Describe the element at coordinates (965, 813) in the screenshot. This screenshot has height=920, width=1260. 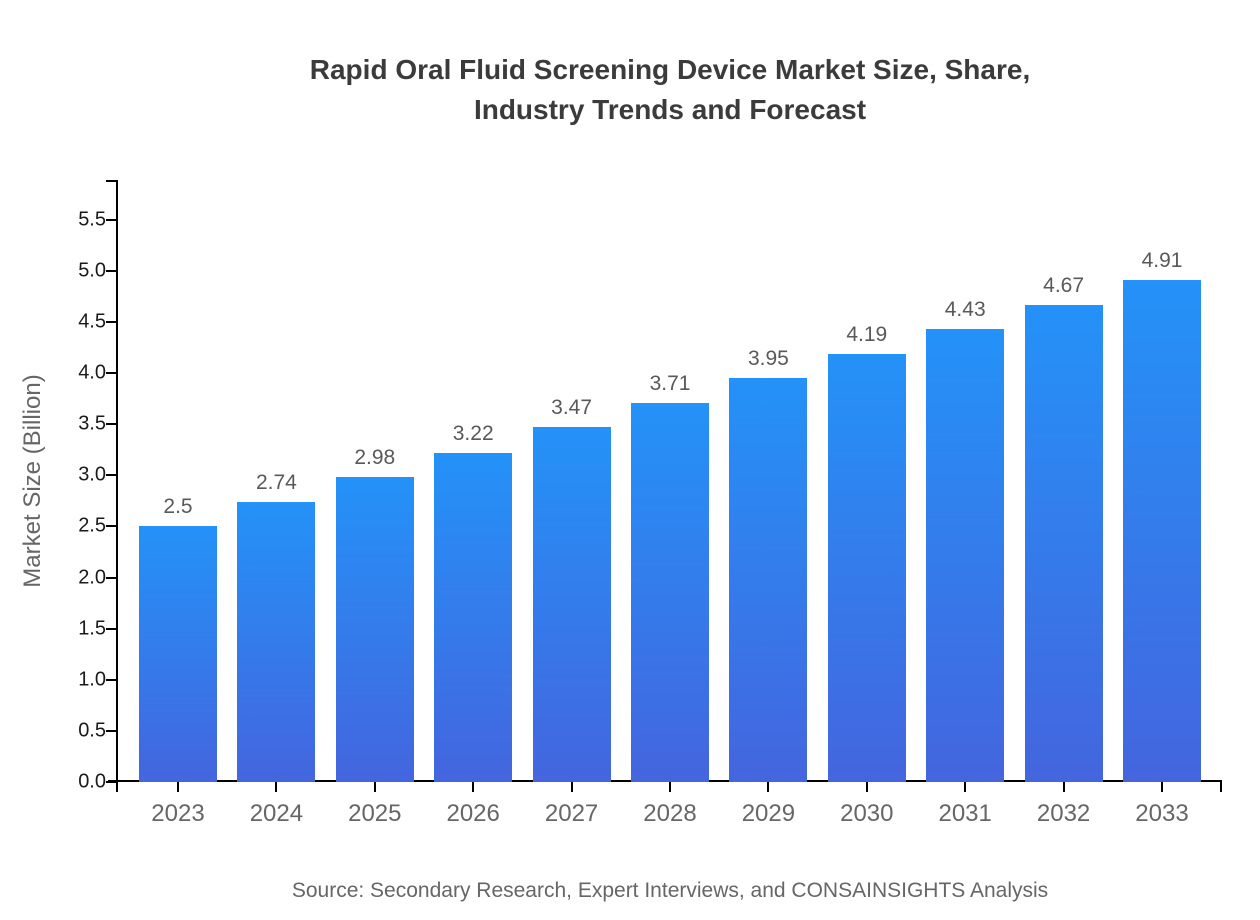
I see `x-tick-label: 2031` at that location.